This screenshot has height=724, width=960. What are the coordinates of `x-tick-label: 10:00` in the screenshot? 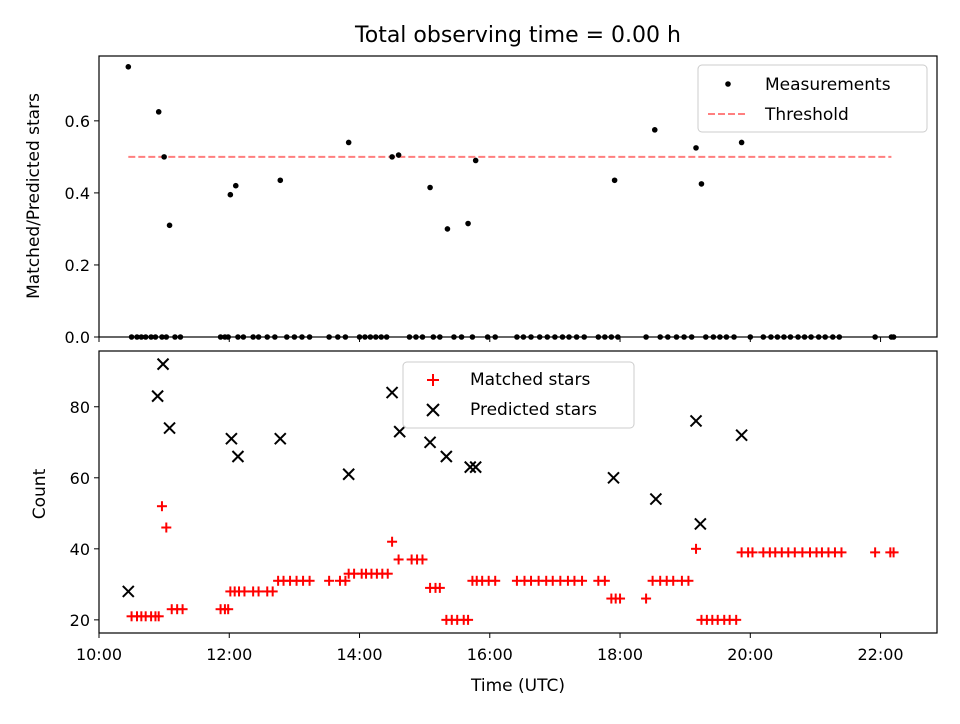 It's located at (99, 654).